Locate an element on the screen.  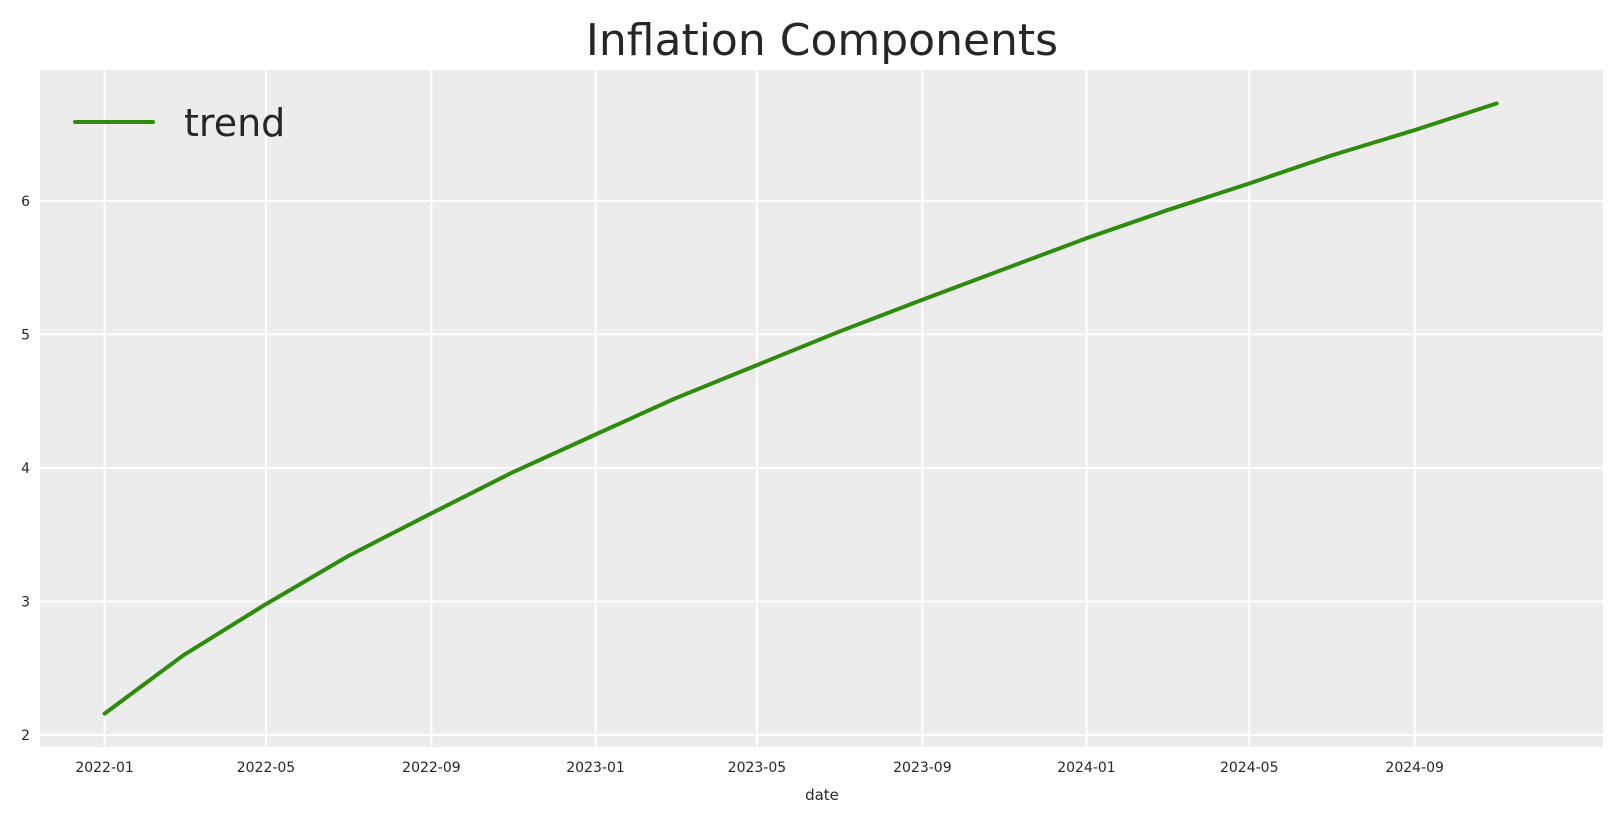
x-tick-label: 2023-05 is located at coordinates (757, 768).